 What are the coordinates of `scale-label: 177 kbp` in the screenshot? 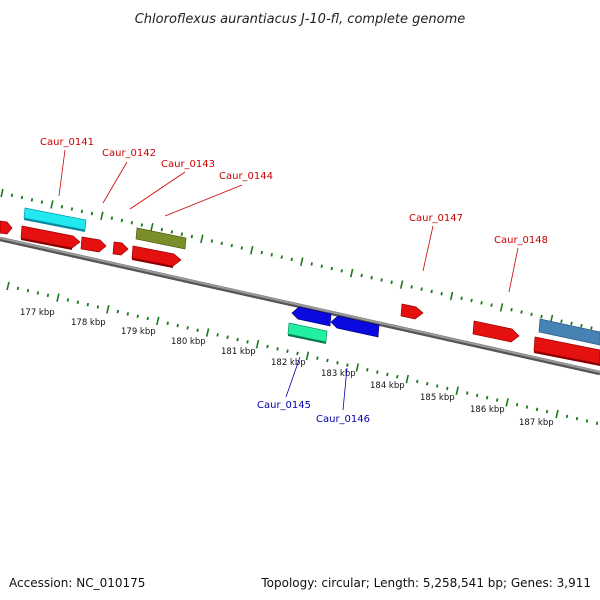 It's located at (37, 313).